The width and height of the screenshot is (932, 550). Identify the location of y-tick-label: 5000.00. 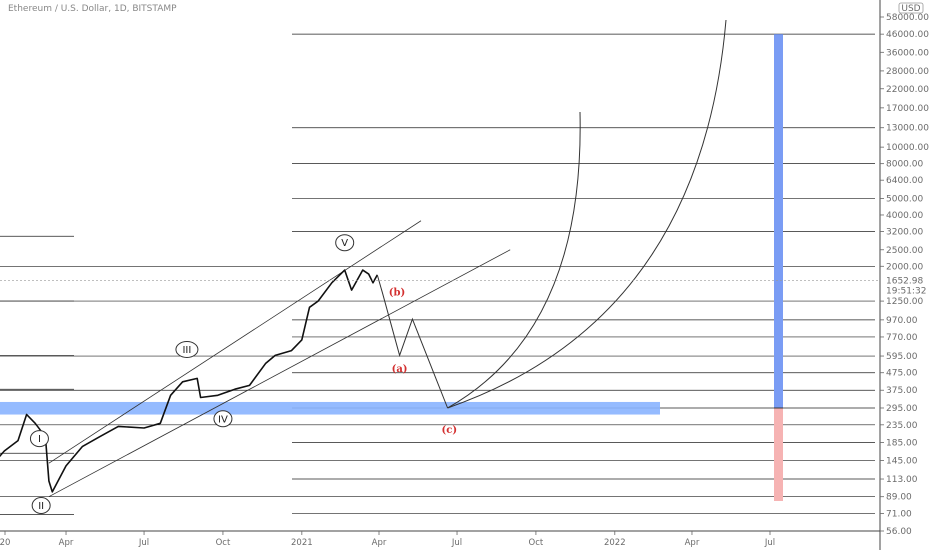
(904, 199).